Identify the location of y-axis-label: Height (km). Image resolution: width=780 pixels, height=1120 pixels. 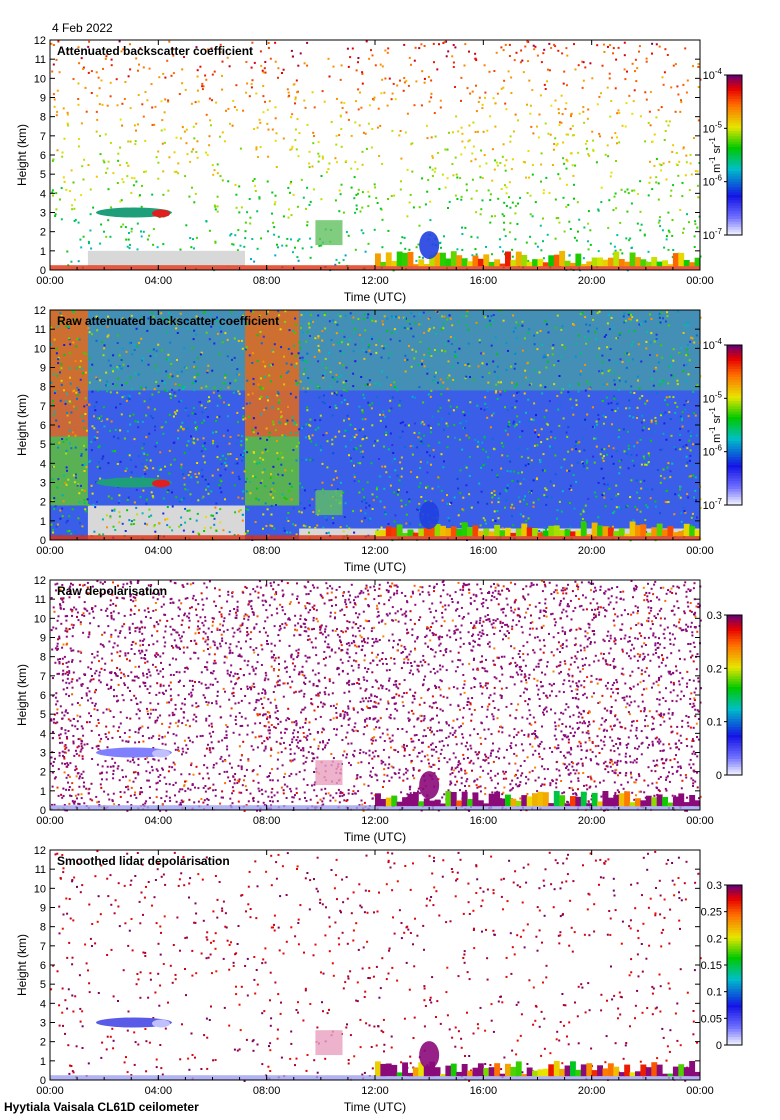
(22, 155).